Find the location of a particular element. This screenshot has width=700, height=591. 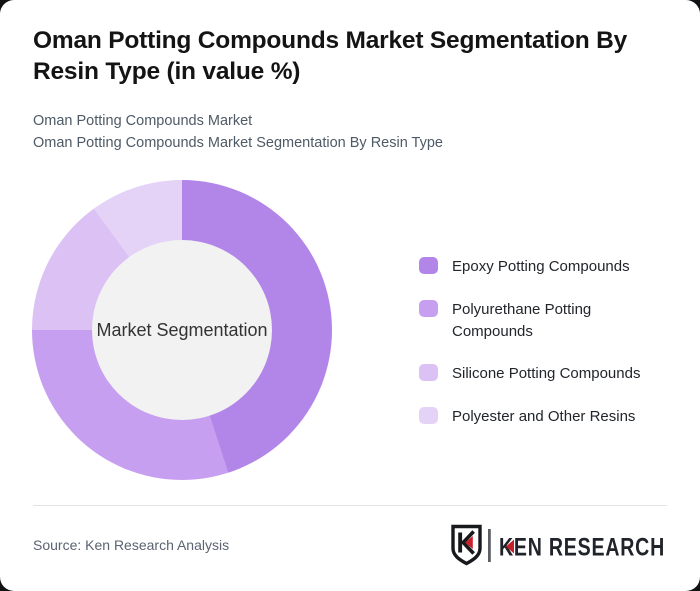

legend-item: Polyurethane Potting Compounds is located at coordinates (550, 321).